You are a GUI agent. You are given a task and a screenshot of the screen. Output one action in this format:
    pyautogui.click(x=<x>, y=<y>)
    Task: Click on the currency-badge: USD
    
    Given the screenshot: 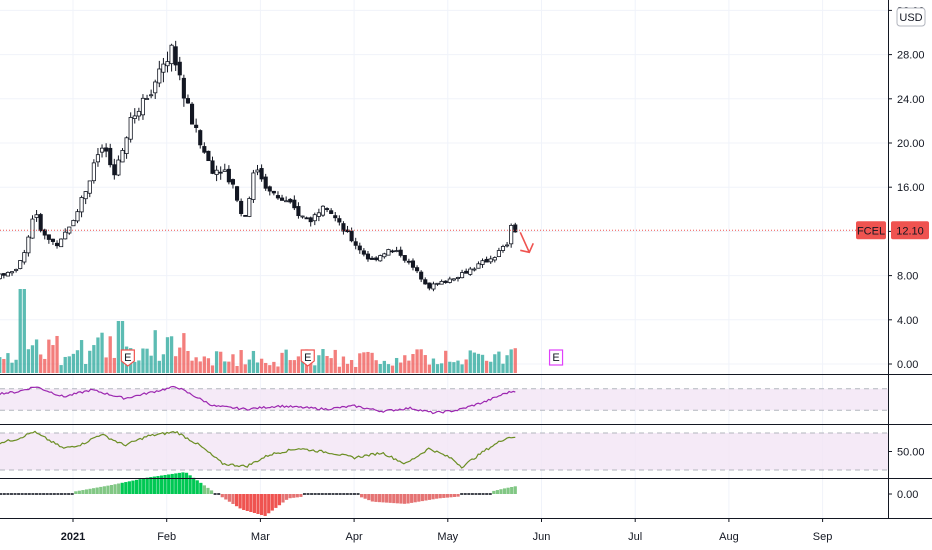 What is the action you would take?
    pyautogui.click(x=911, y=17)
    